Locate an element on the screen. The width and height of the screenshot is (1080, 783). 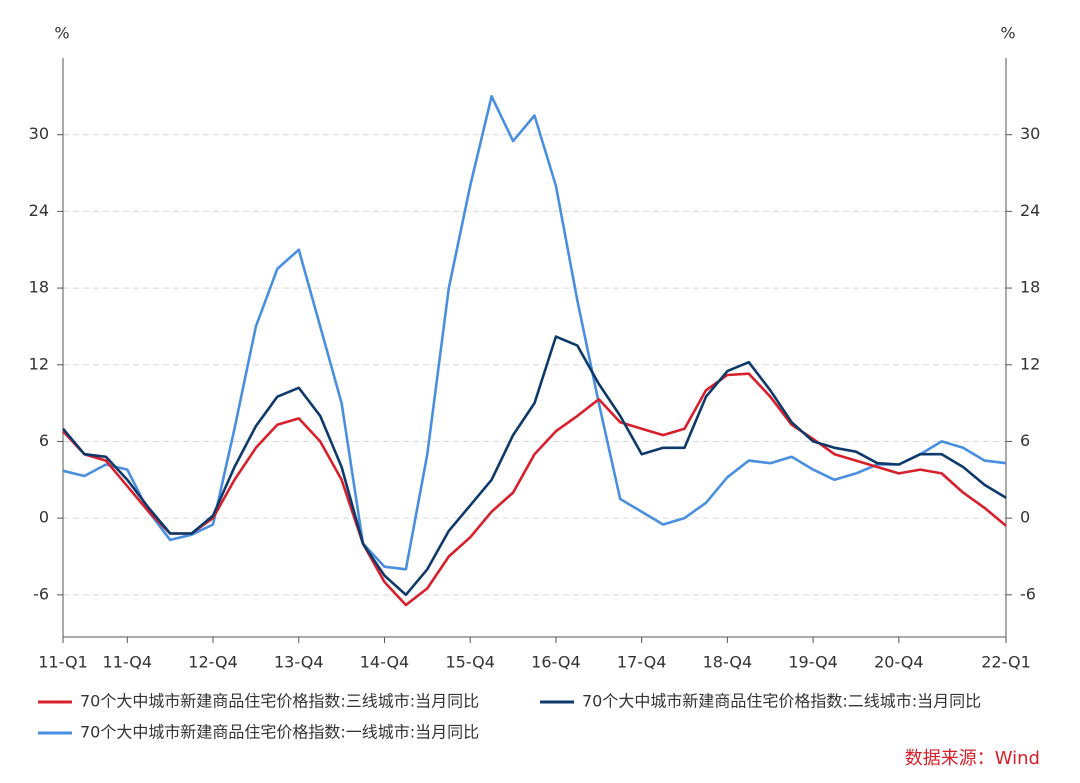
y-tick-label: 0 is located at coordinates (44, 517).